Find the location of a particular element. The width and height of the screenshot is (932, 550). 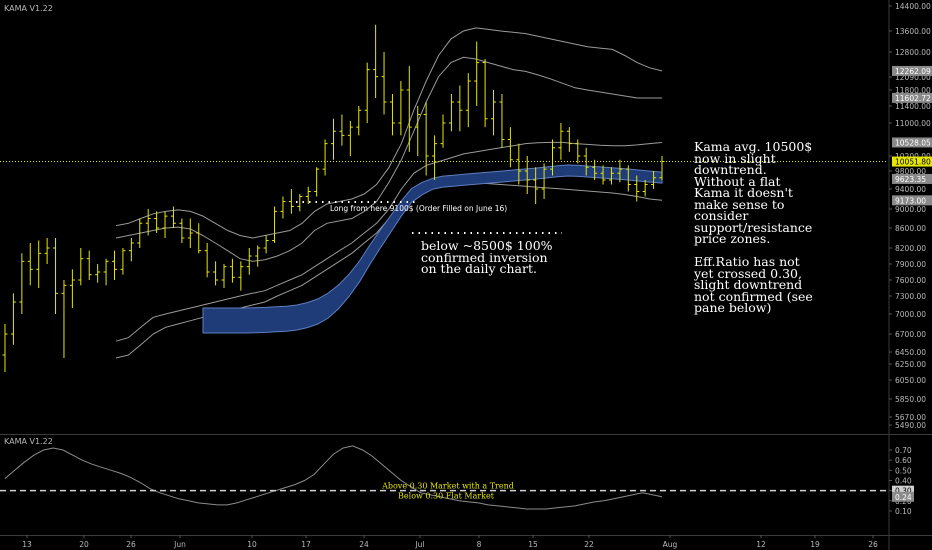

threshold-label-box is located at coordinates (903, 490).